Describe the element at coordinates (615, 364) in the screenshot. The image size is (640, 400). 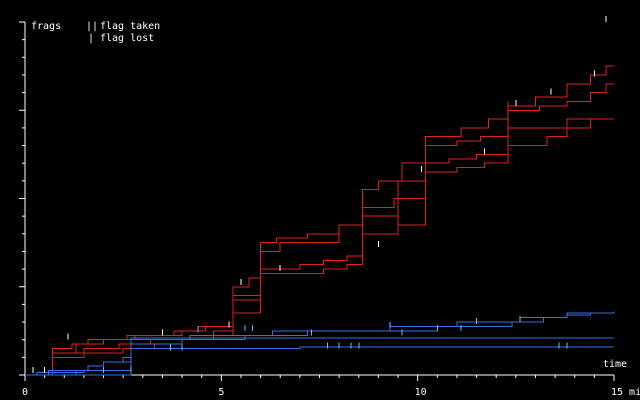
I see `x-axis-label: time` at that location.